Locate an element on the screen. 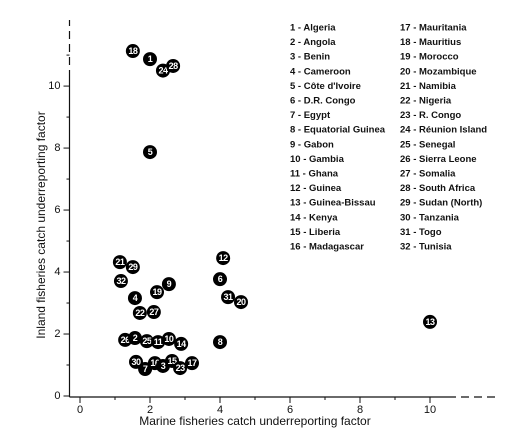 The image size is (522, 444). point-label: 17 is located at coordinates (192, 363).